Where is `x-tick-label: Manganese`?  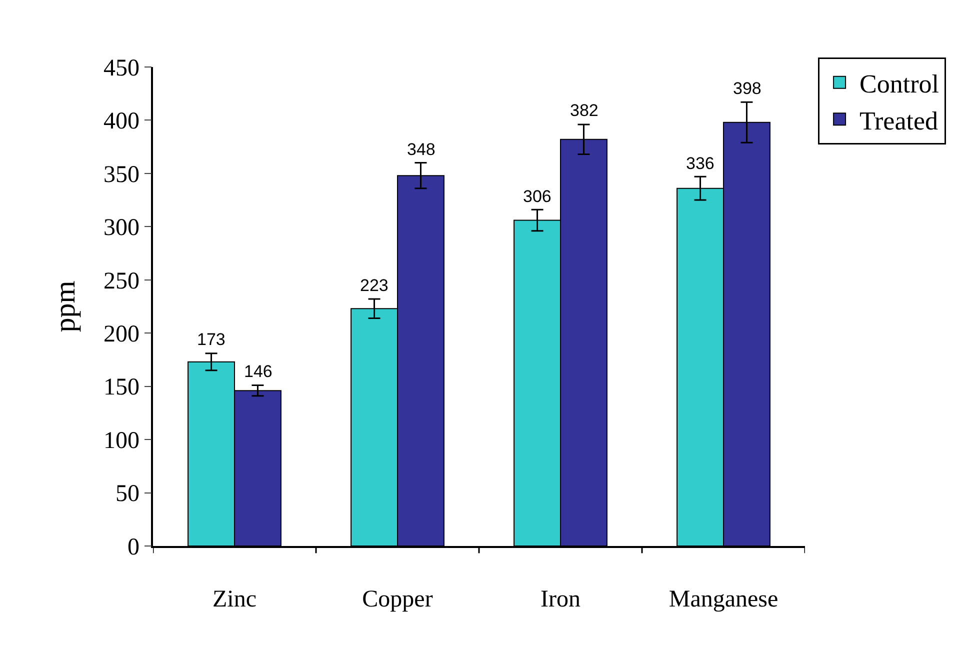 x-tick-label: Manganese is located at coordinates (723, 599).